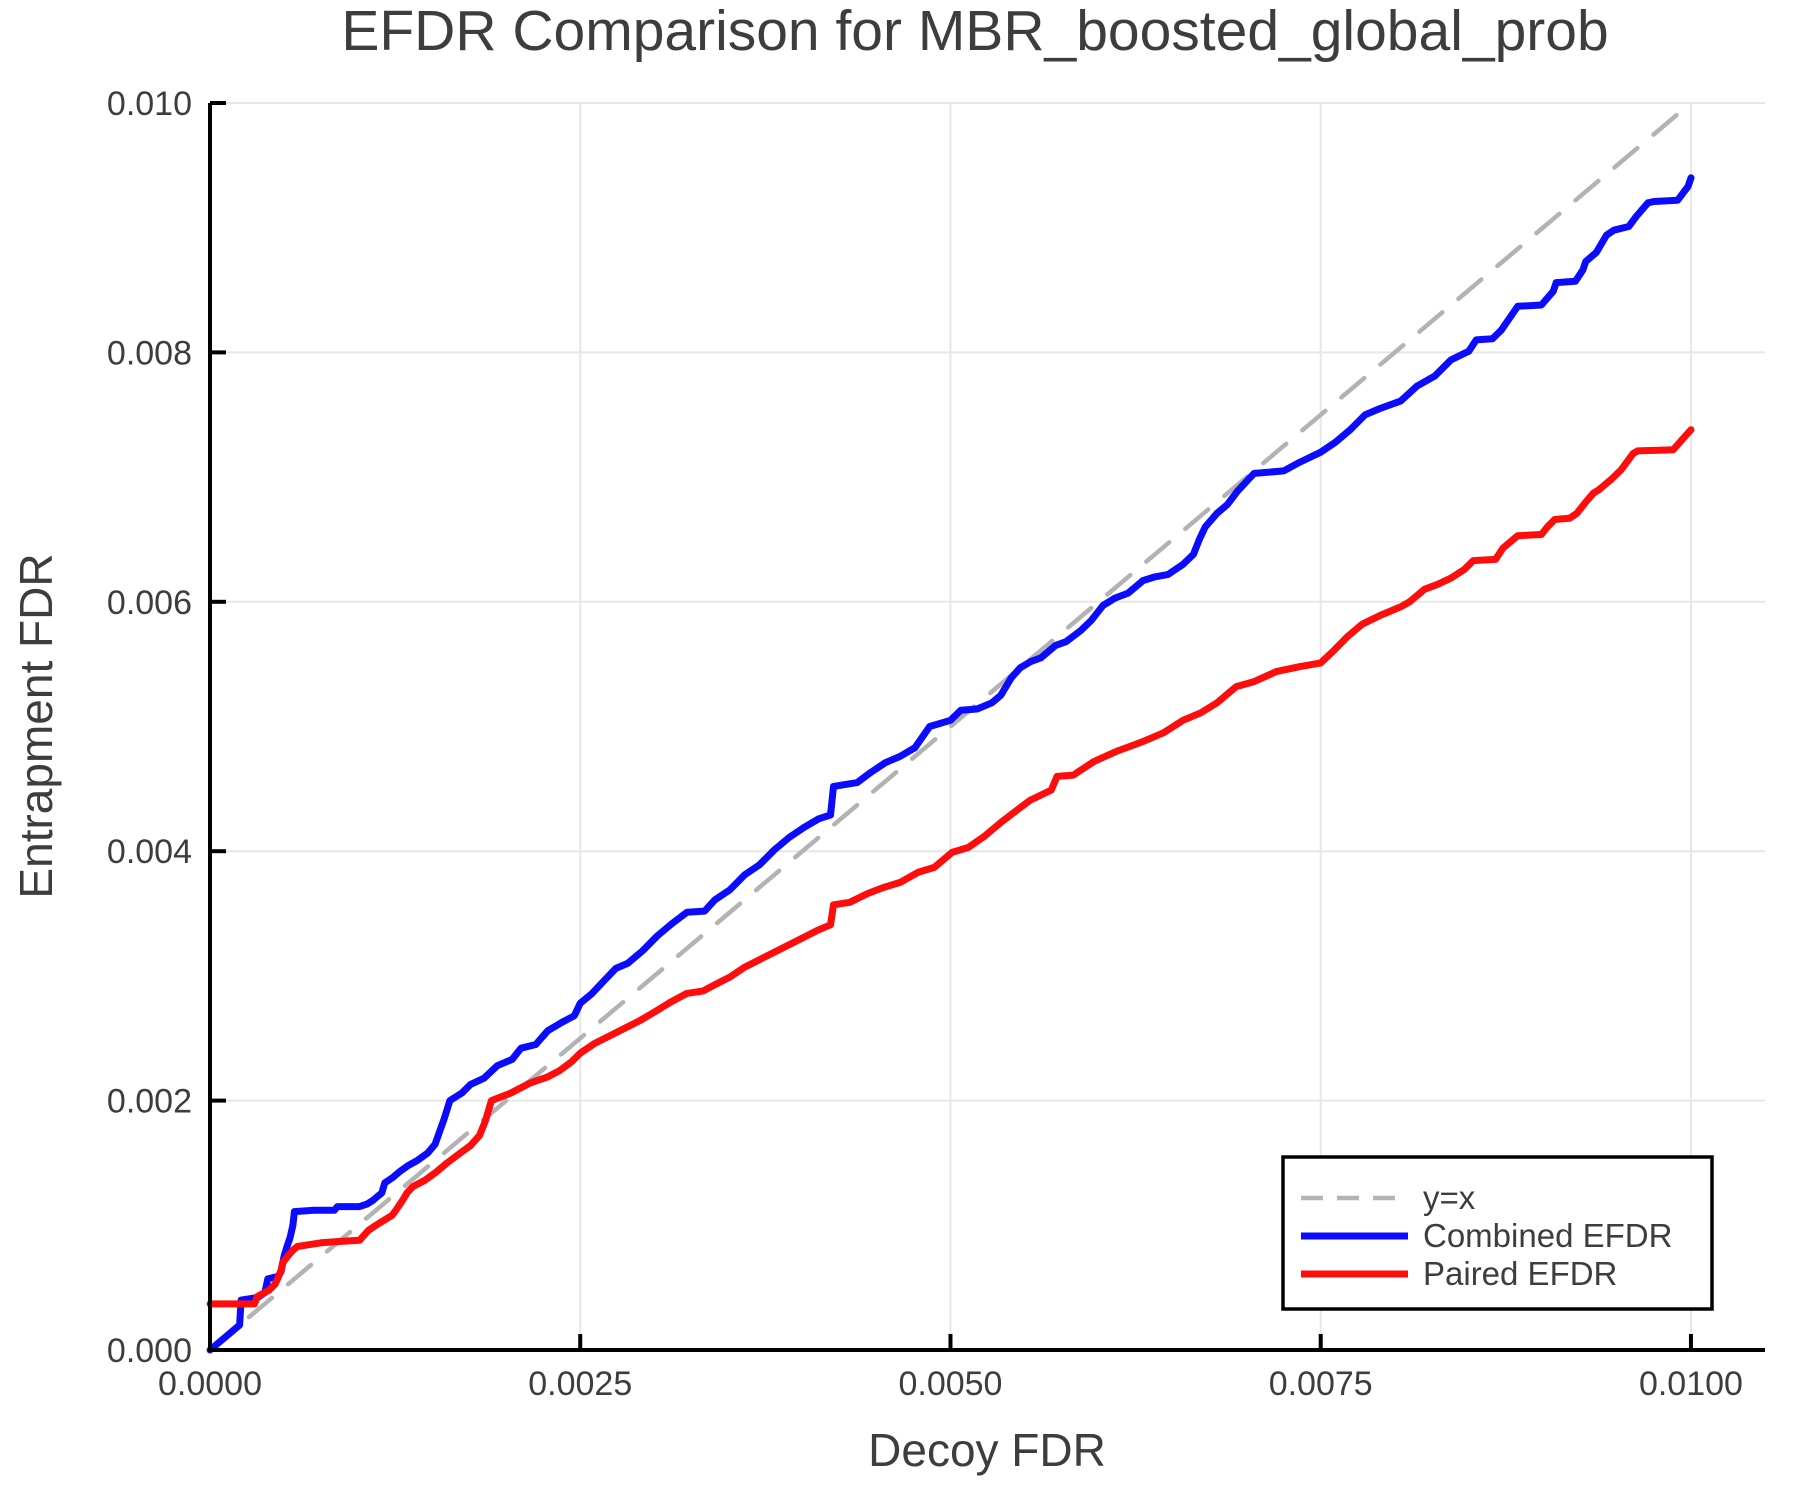 The width and height of the screenshot is (1800, 1500). Describe the element at coordinates (149, 1102) in the screenshot. I see `y-tick-label: 0.002` at that location.